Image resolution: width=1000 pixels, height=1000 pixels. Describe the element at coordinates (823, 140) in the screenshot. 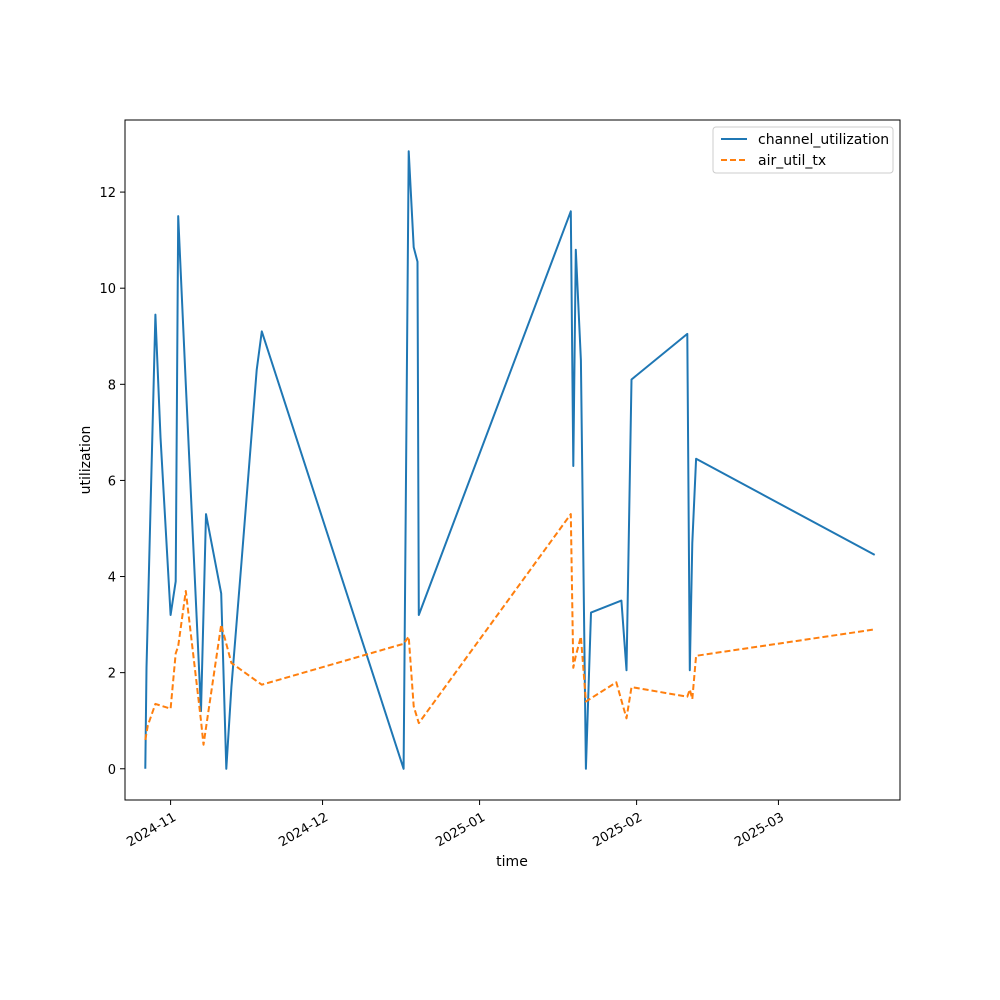

I see `legend-label-channel-utilization: channel_utilization` at that location.